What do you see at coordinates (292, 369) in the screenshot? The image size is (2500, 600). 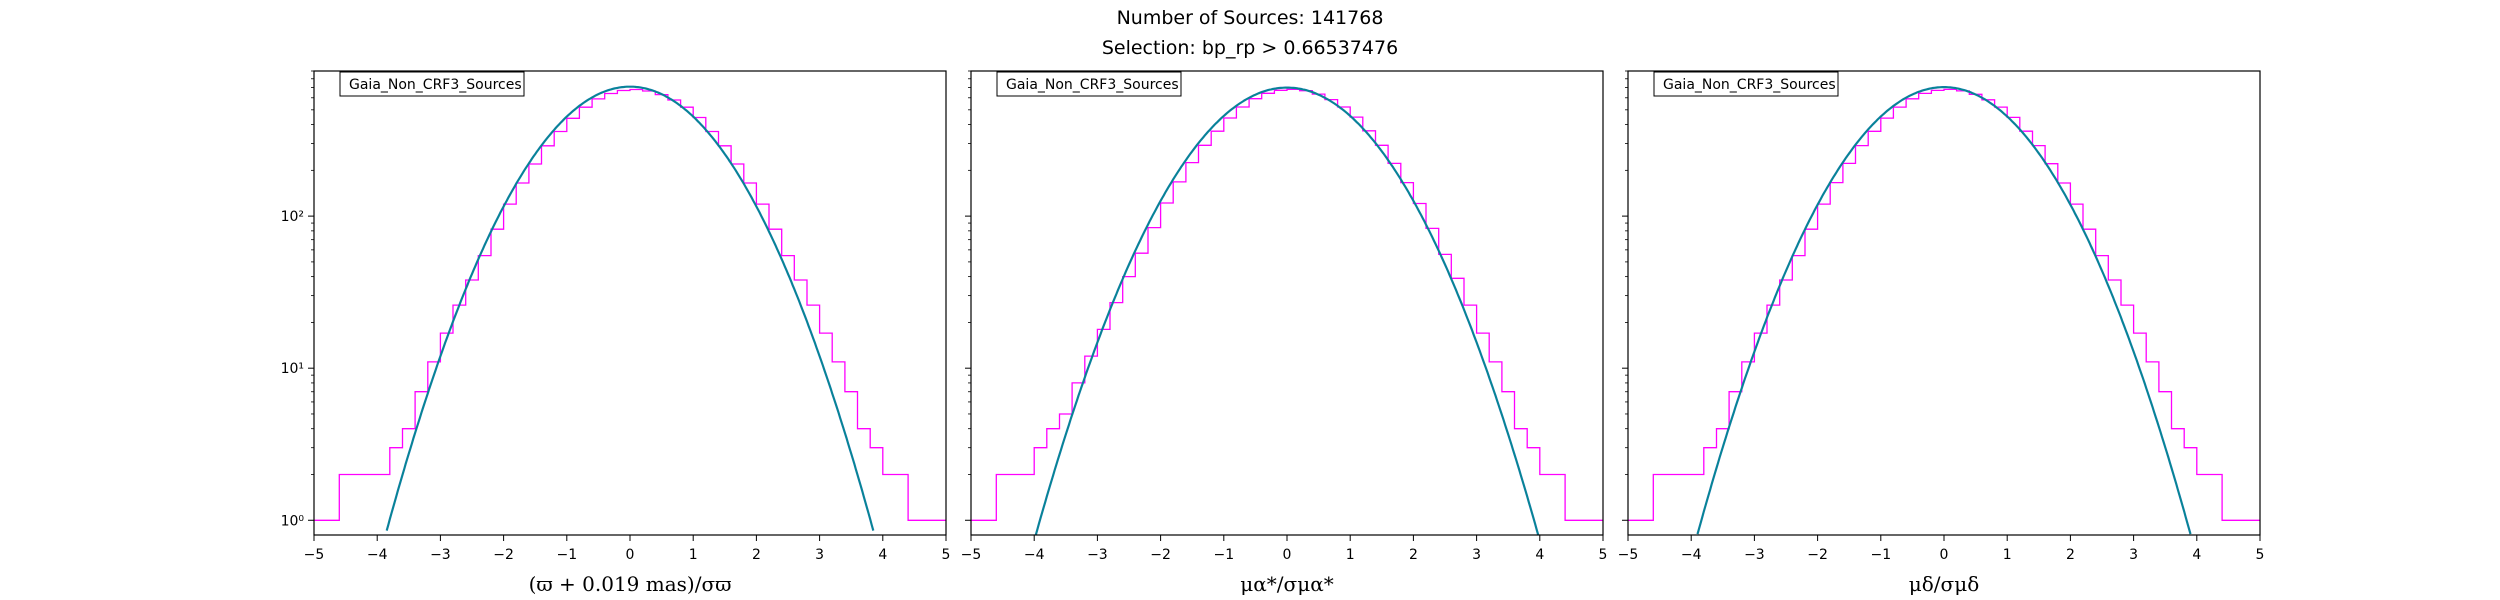 I see `y-tick-label: 10¹` at bounding box center [292, 369].